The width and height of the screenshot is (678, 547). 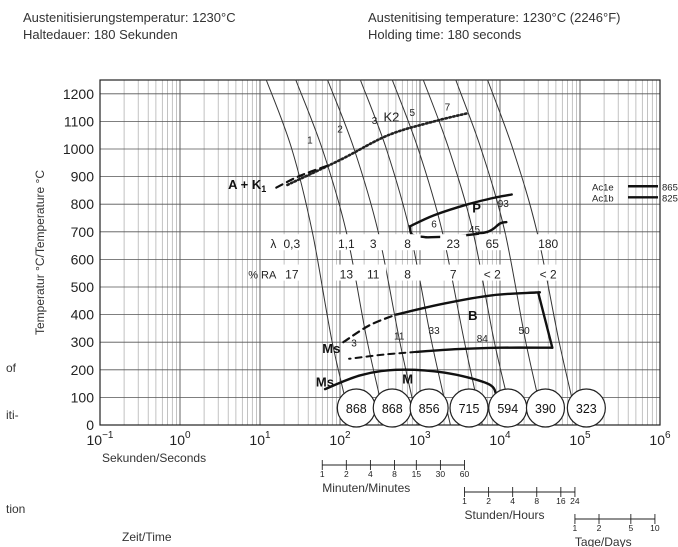 I want to click on bainite-boundary-lower-dashed, so click(x=383, y=355).